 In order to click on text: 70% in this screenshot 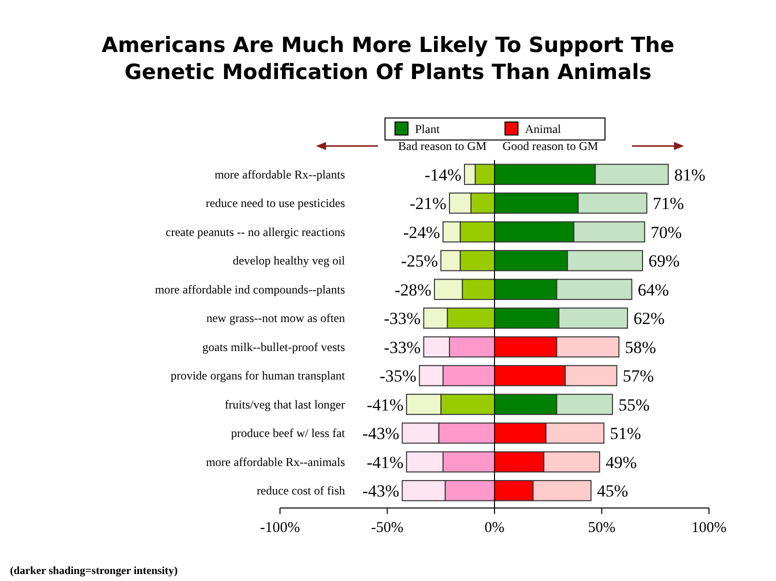, I will do `click(666, 232)`.